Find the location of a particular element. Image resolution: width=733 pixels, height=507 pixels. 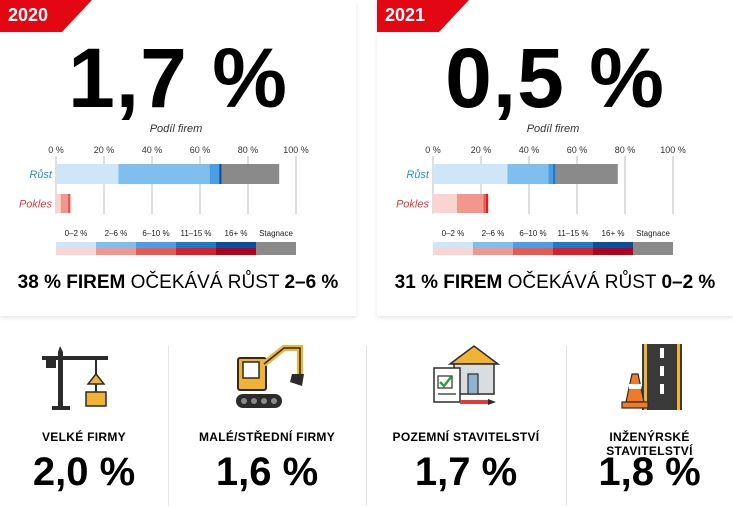

category-name: MALÉ/STŘEDNÍ FIRMY is located at coordinates (267, 437).